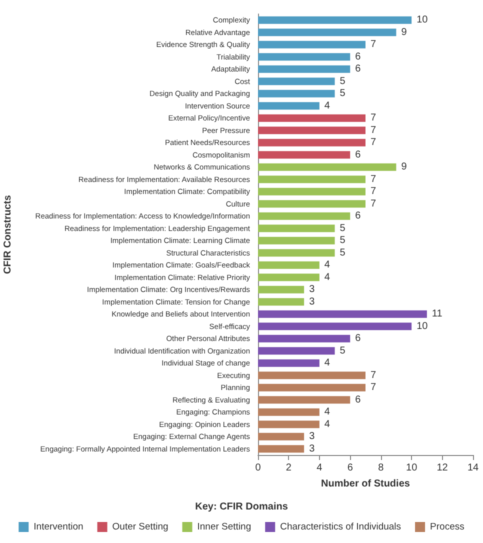 This screenshot has height=543, width=483. Describe the element at coordinates (241, 507) in the screenshot. I see `legend-title: Key: CFIR Domains` at that location.